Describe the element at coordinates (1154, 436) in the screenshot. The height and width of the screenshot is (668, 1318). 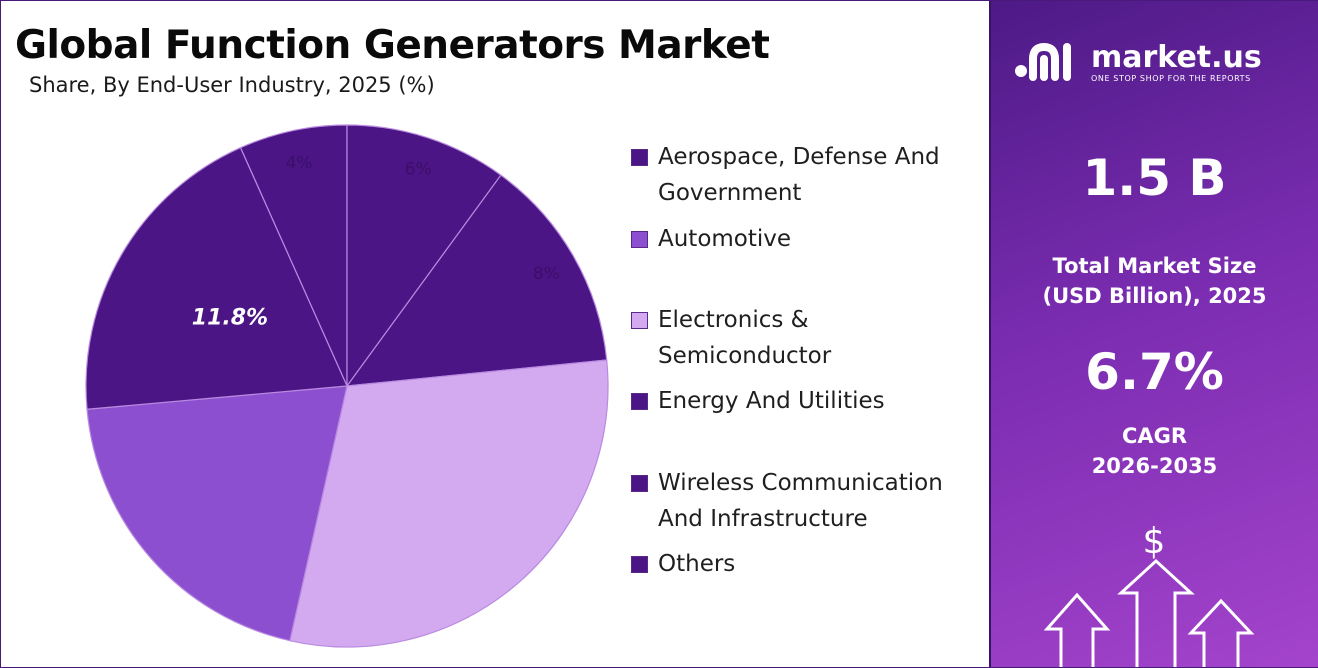
I see `cagr-label-line1: CAGR` at that location.